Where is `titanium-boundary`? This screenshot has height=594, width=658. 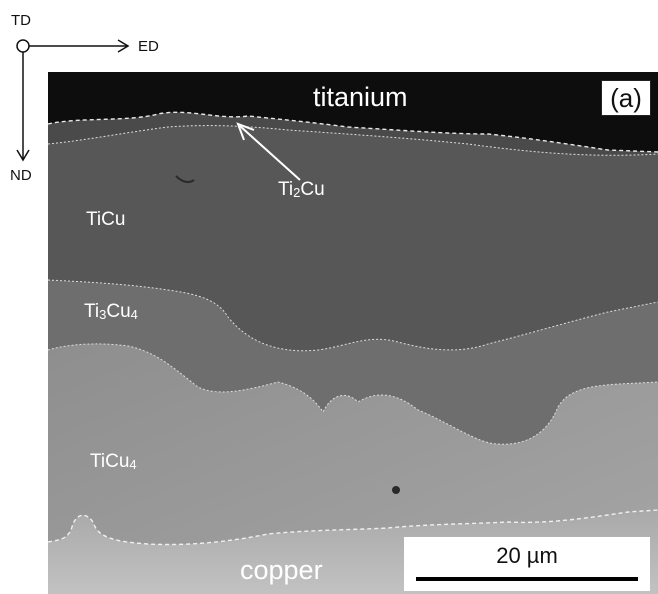
titanium-boundary is located at coordinates (353, 132).